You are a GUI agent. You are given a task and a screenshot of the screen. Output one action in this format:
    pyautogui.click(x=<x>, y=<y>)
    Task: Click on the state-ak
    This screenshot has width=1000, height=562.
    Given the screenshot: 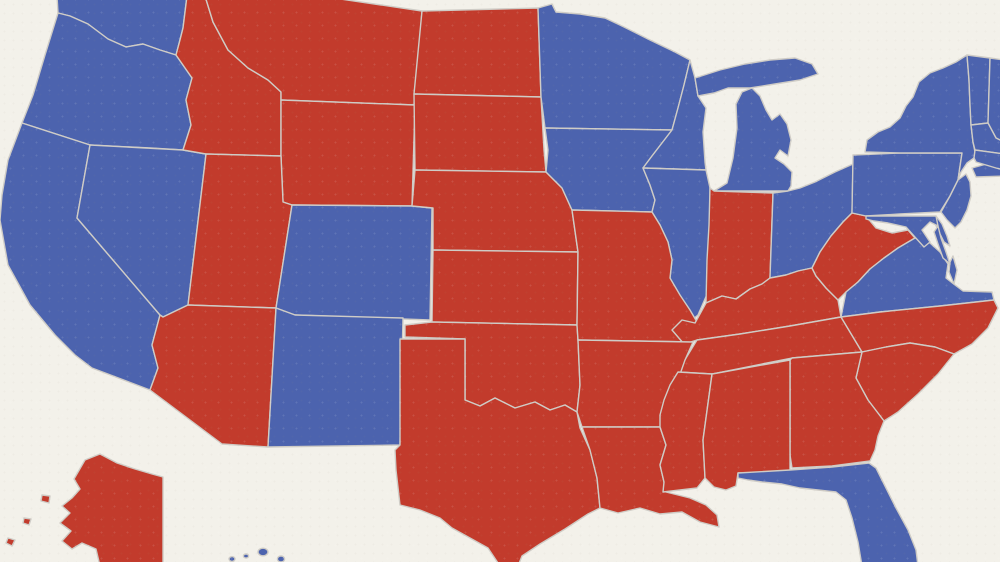 What is the action you would take?
    pyautogui.click(x=84, y=507)
    